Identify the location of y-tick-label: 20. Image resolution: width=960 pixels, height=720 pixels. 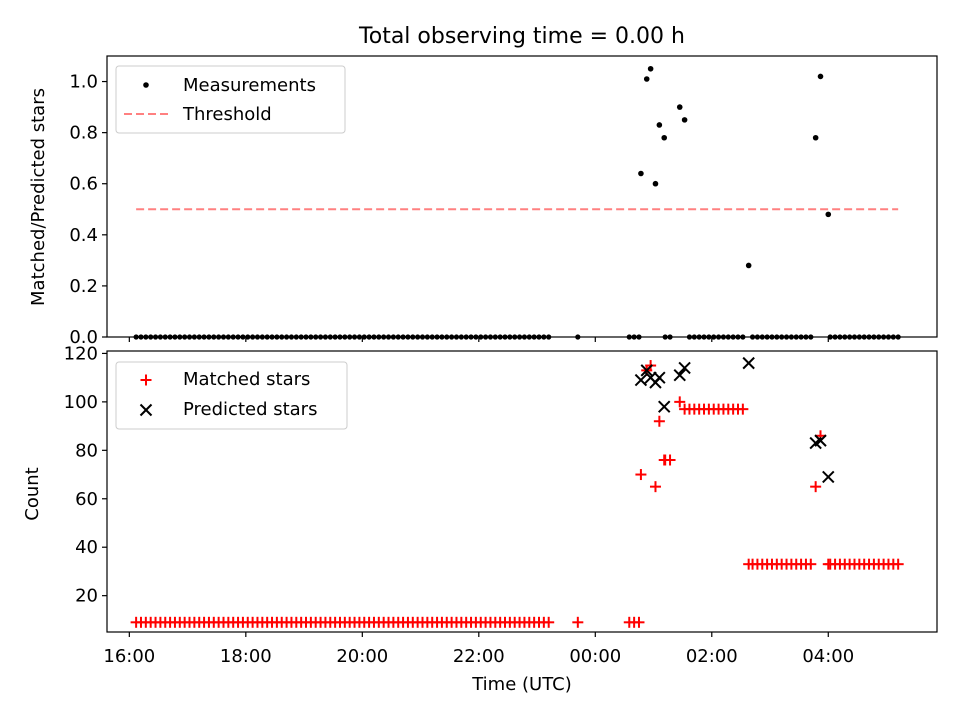
(86, 596).